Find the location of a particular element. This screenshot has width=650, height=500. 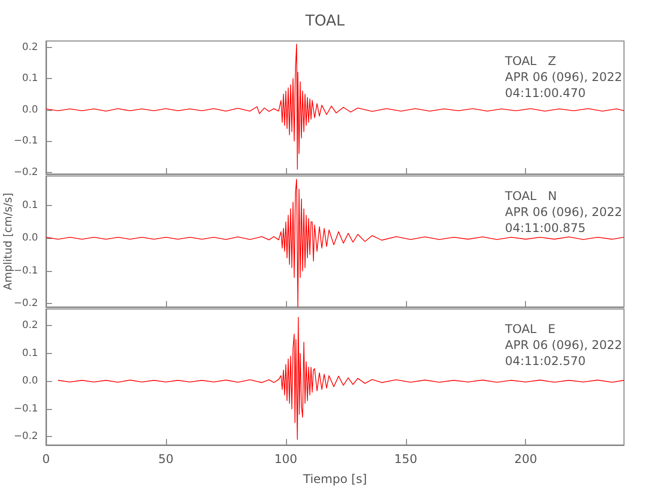

x-tick-label: 200 is located at coordinates (526, 459).